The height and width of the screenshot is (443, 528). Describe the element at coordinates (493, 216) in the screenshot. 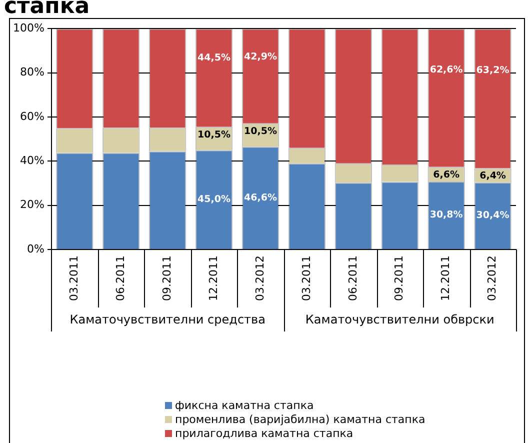

I see `data-label: 30,4%` at that location.